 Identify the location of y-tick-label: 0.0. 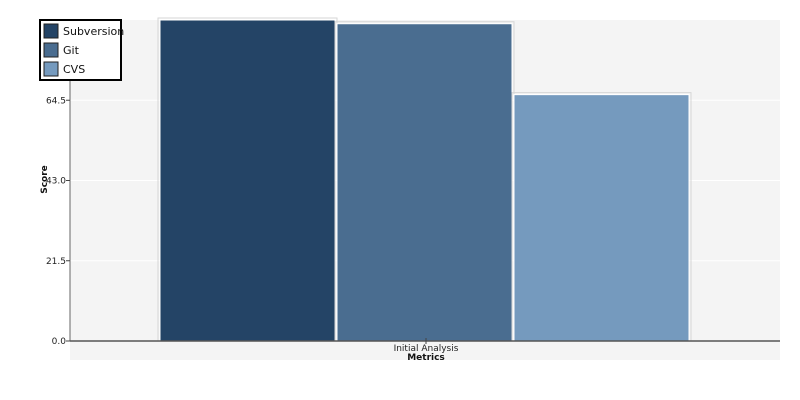
(59, 342).